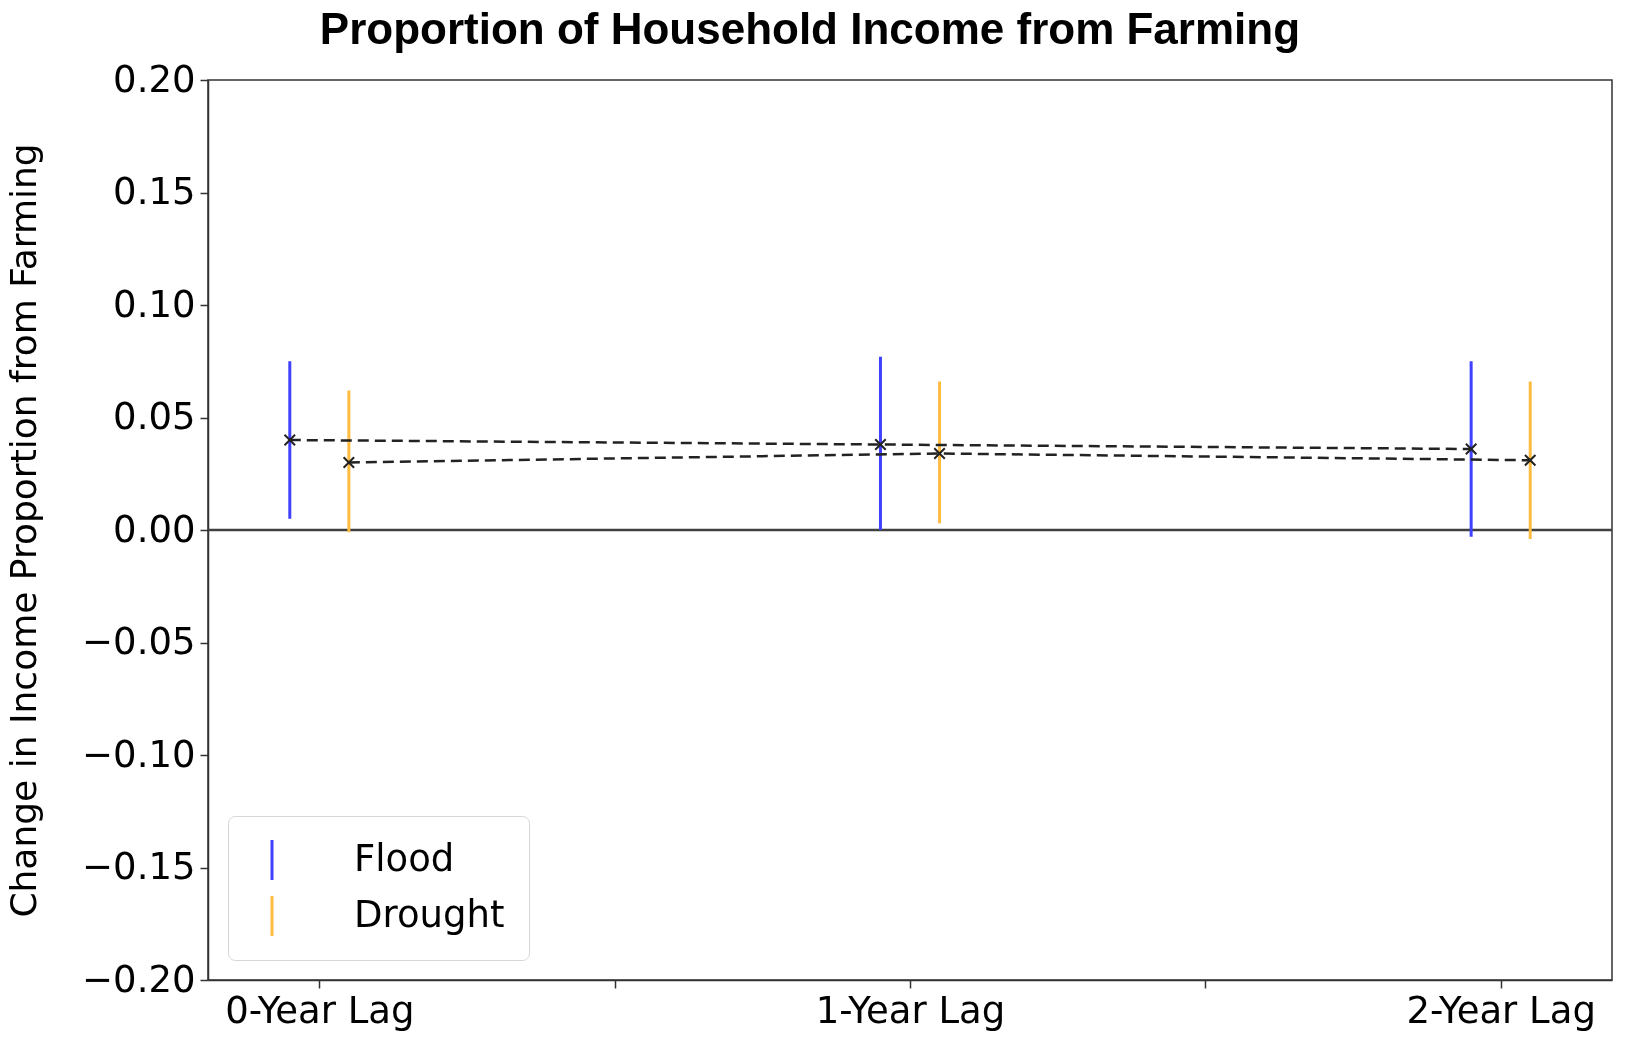 This screenshot has width=1632, height=1058. Describe the element at coordinates (139, 754) in the screenshot. I see `y-tick-label: −0.10` at that location.